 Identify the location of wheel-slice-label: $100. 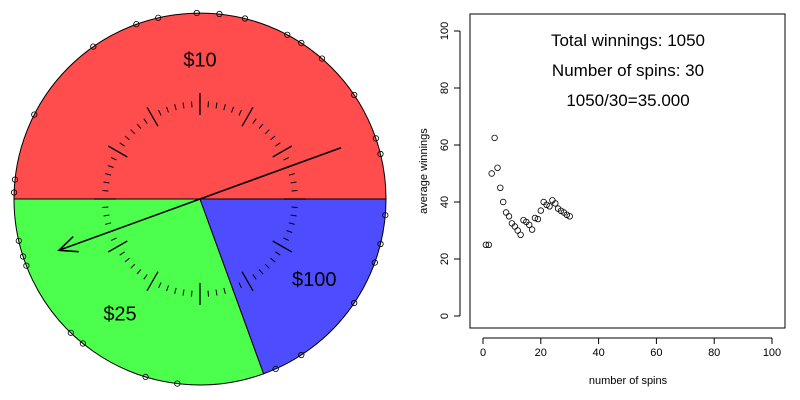
(314, 280).